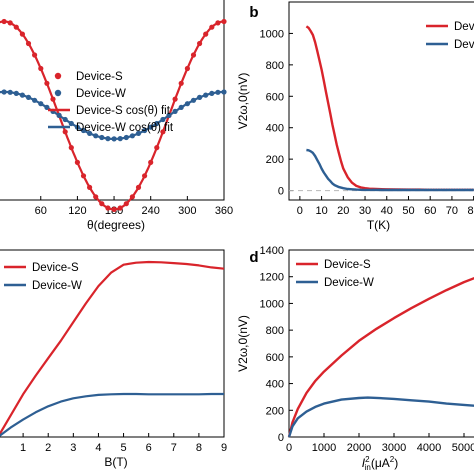 This screenshot has height=474, width=474. I want to click on panel-b-xlabel: T(K), so click(378, 225).